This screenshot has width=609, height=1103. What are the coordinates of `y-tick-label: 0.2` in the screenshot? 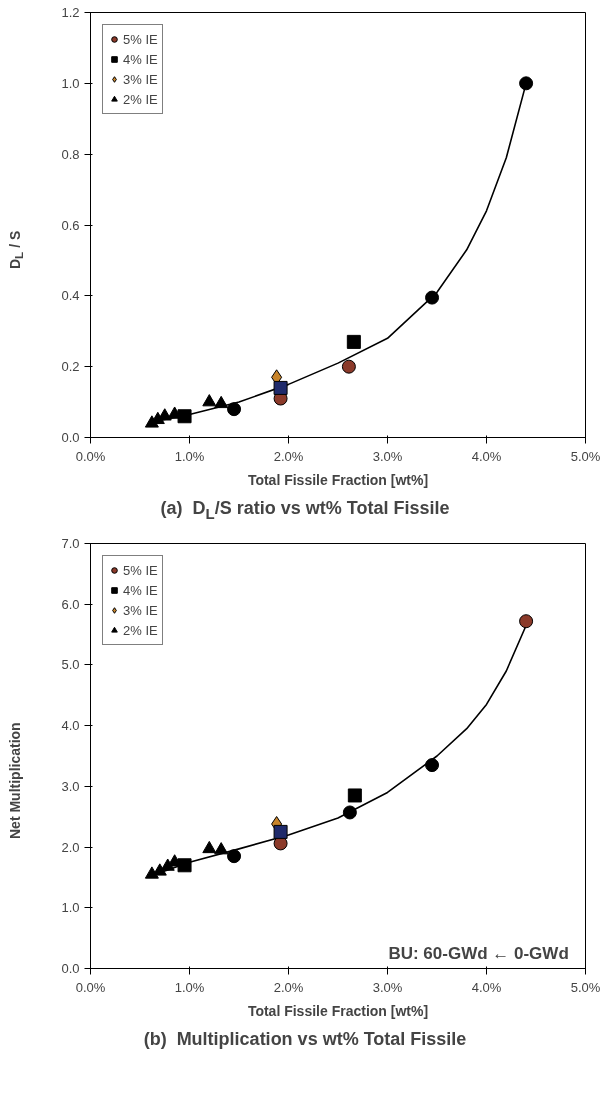 It's located at (70, 367).